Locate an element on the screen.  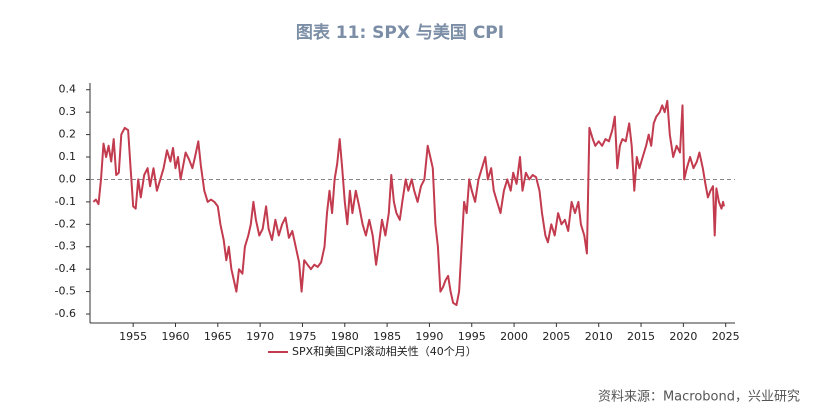
x-tick-label: 2005 is located at coordinates (556, 336).